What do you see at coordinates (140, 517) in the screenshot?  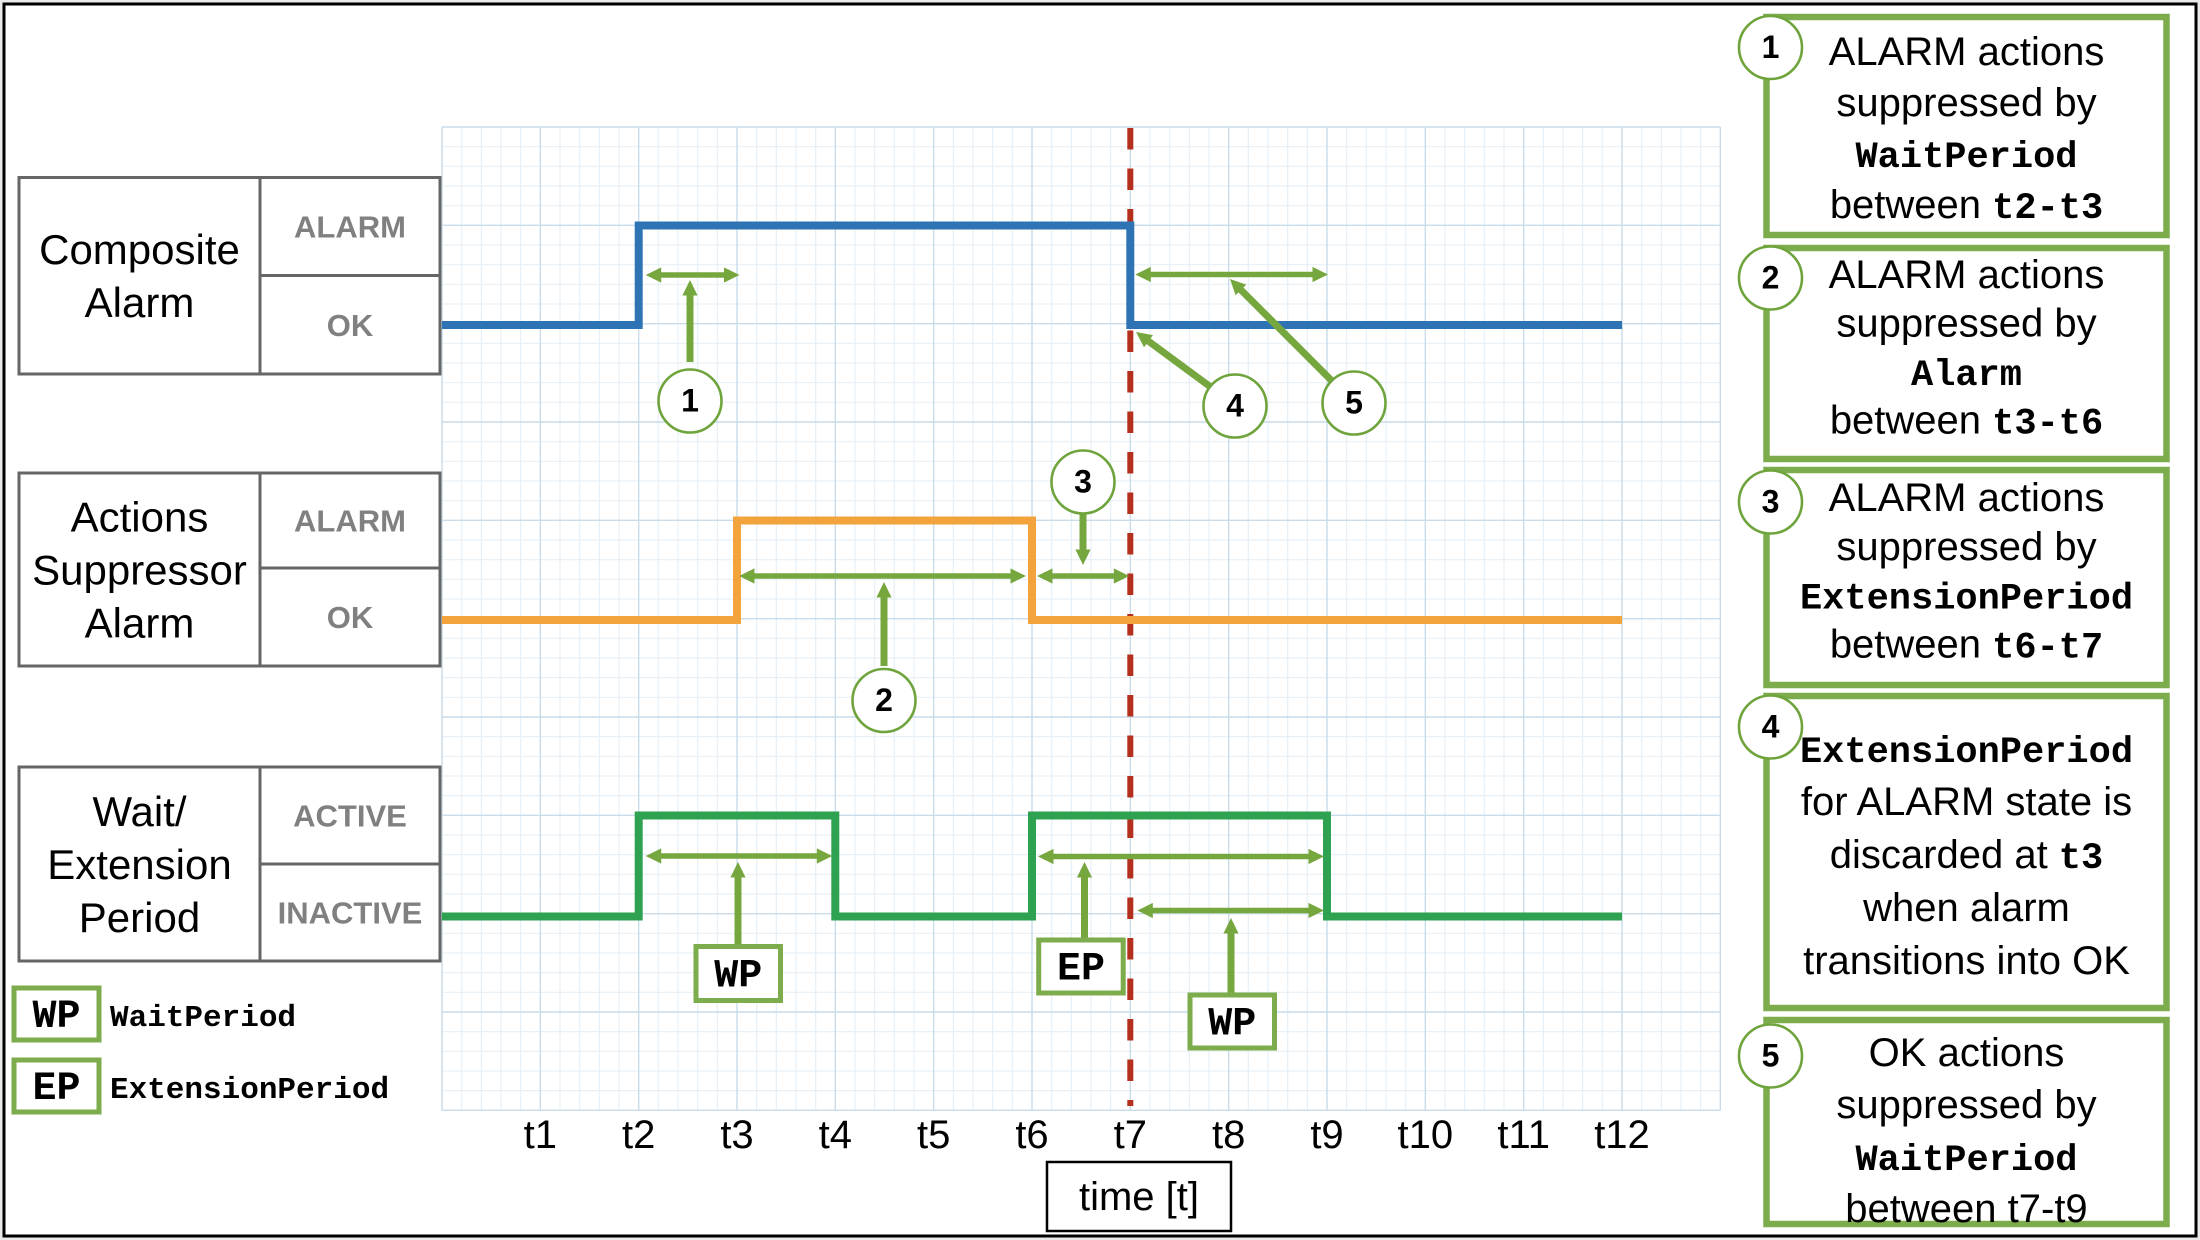 I see `svg-text: Actions` at bounding box center [140, 517].